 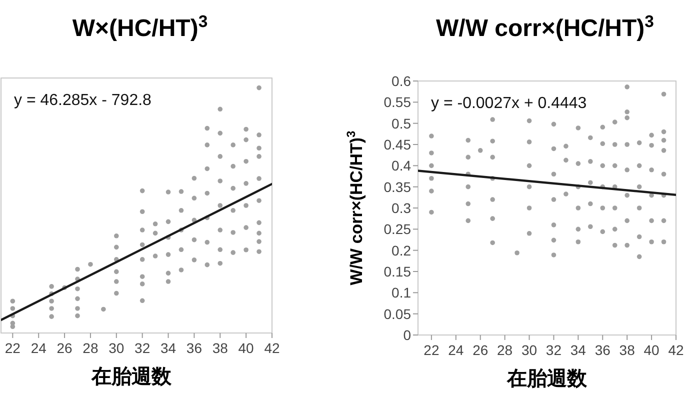 What do you see at coordinates (407, 335) in the screenshot?
I see `y-tick-label: 0` at bounding box center [407, 335].